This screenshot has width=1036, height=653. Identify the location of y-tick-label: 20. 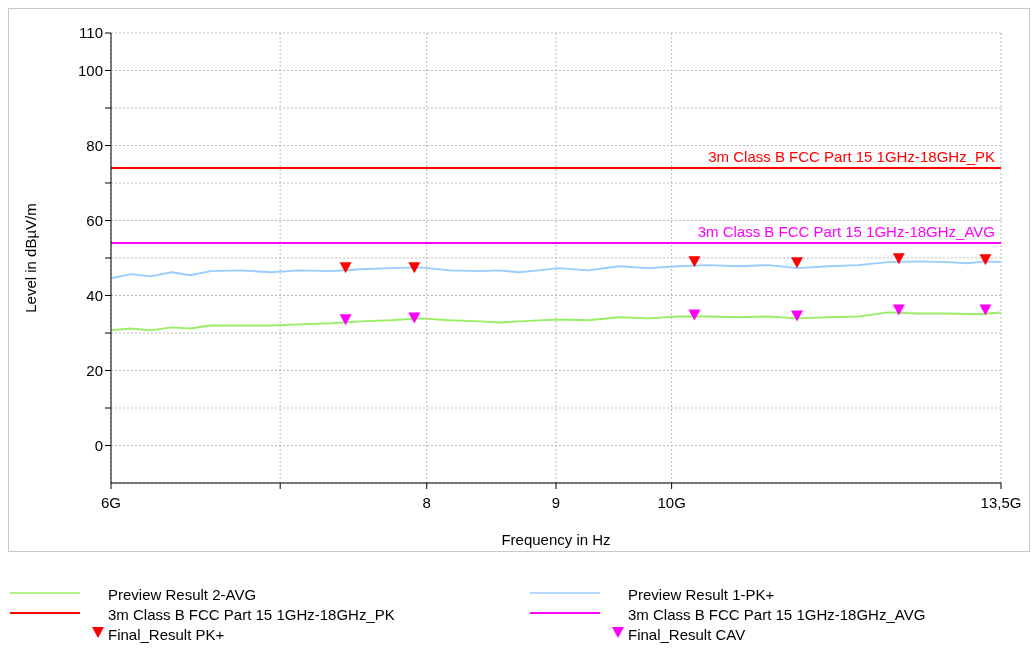
(94, 370).